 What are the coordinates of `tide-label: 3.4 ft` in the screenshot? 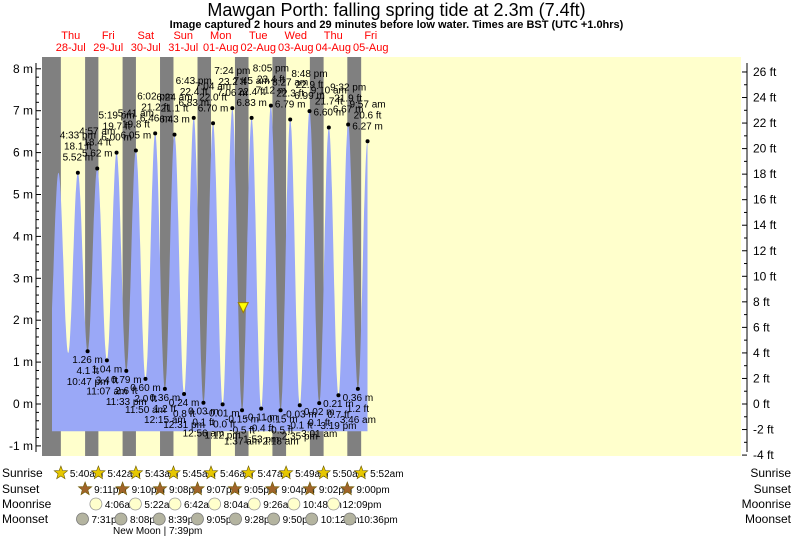 It's located at (107, 380).